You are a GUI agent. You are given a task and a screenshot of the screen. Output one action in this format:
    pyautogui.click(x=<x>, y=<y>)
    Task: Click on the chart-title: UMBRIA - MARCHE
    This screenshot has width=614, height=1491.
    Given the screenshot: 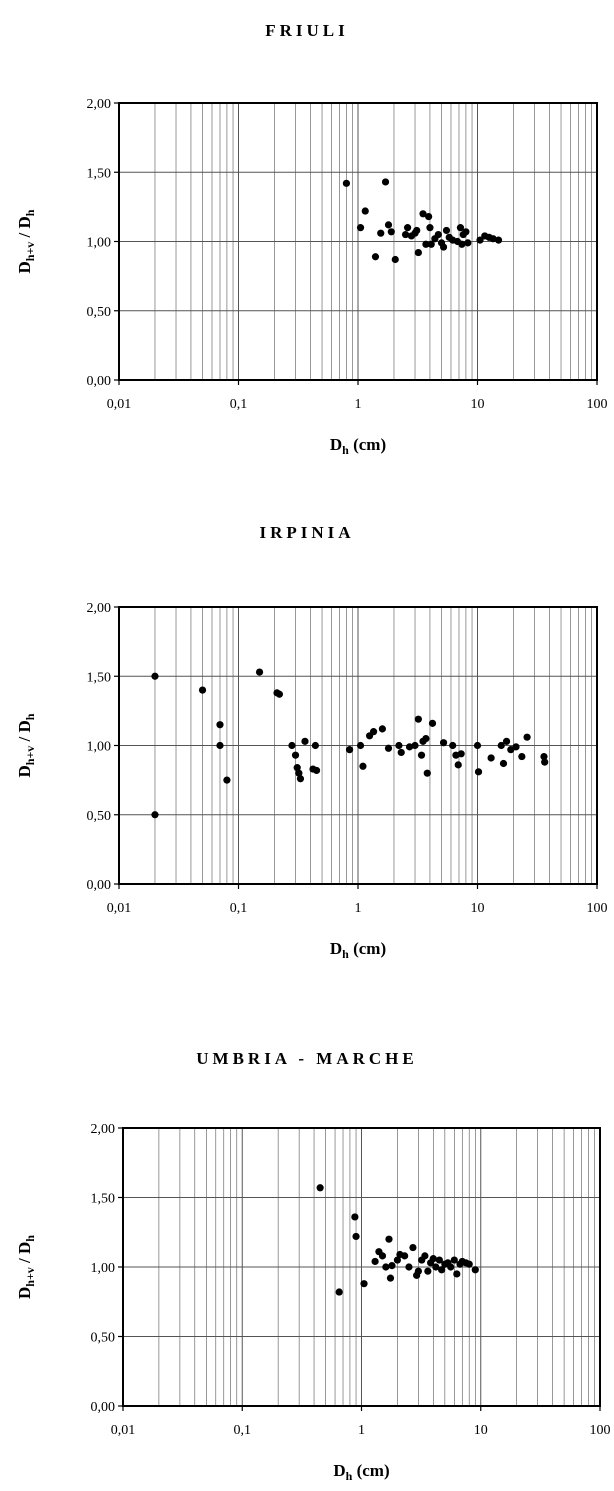 What is the action you would take?
    pyautogui.click(x=307, y=1058)
    